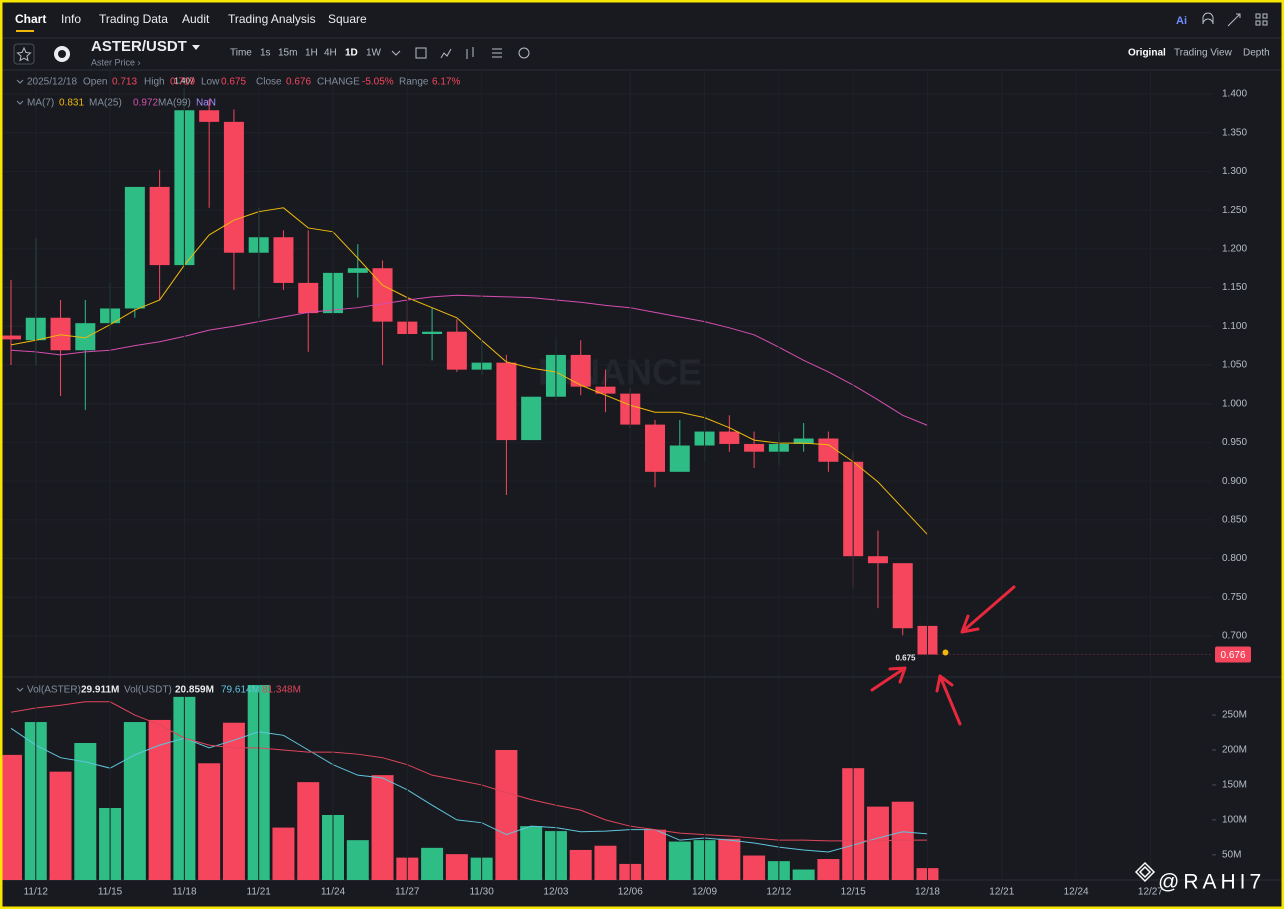 The width and height of the screenshot is (1284, 909). What do you see at coordinates (407, 892) in the screenshot?
I see `x-tick-label: 11/27` at bounding box center [407, 892].